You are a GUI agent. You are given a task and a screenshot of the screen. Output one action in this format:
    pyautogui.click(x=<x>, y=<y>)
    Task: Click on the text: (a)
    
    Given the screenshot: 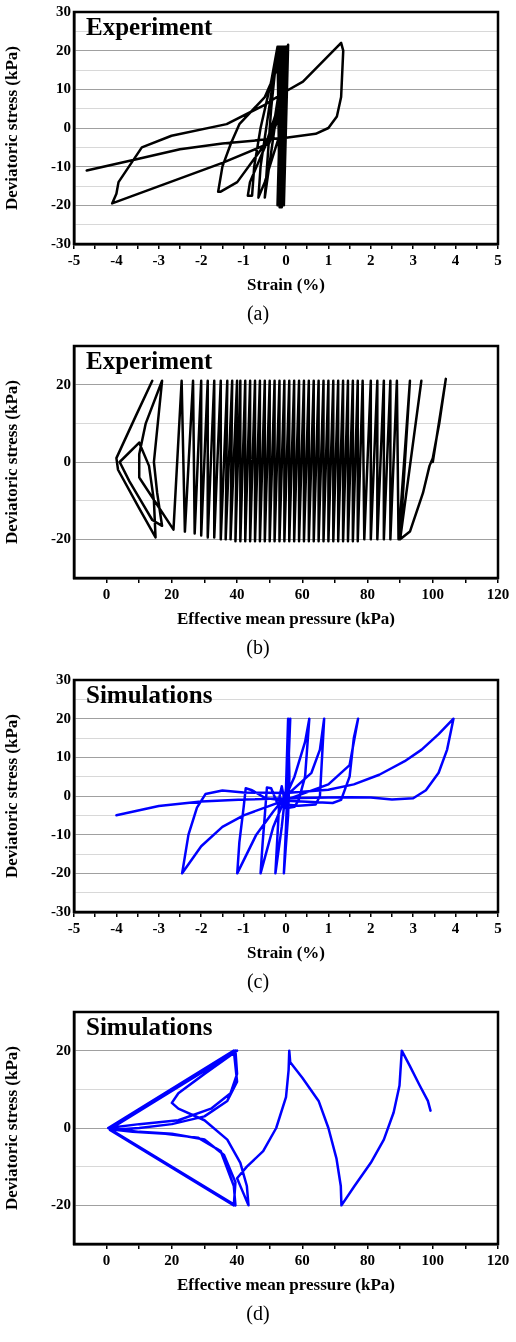 What is the action you would take?
    pyautogui.click(x=258, y=313)
    